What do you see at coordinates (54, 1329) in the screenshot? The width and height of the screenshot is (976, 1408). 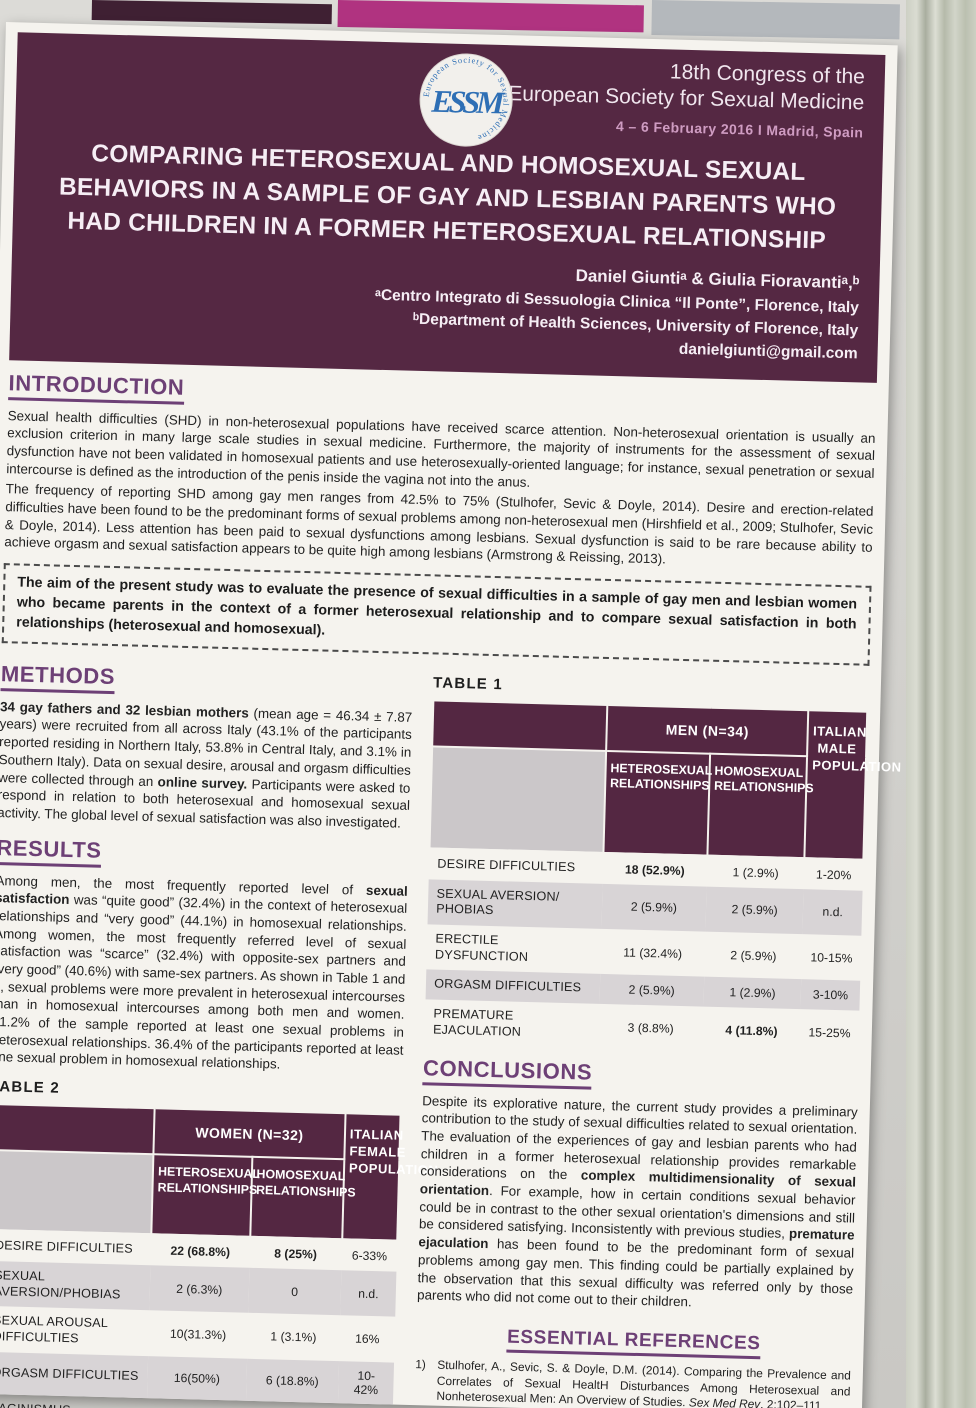 I see `row-label: SEXUAL AROUSAL DIFFICULTIES` at bounding box center [54, 1329].